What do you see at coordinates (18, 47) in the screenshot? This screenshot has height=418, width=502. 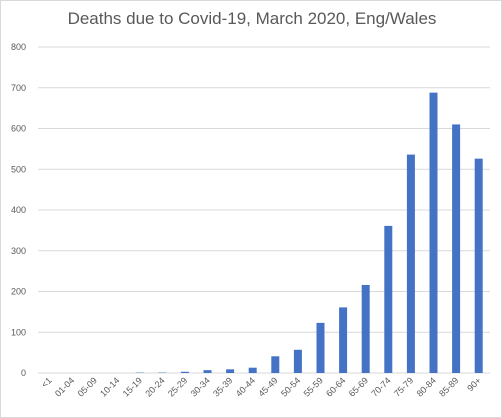 I see `y-tick-label: 800` at bounding box center [18, 47].